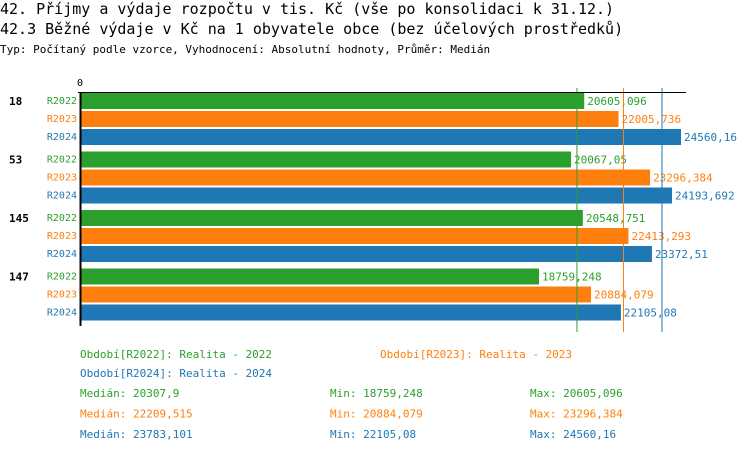  What do you see at coordinates (710, 137) in the screenshot?
I see `bar-value-label: 24560,16` at bounding box center [710, 137].